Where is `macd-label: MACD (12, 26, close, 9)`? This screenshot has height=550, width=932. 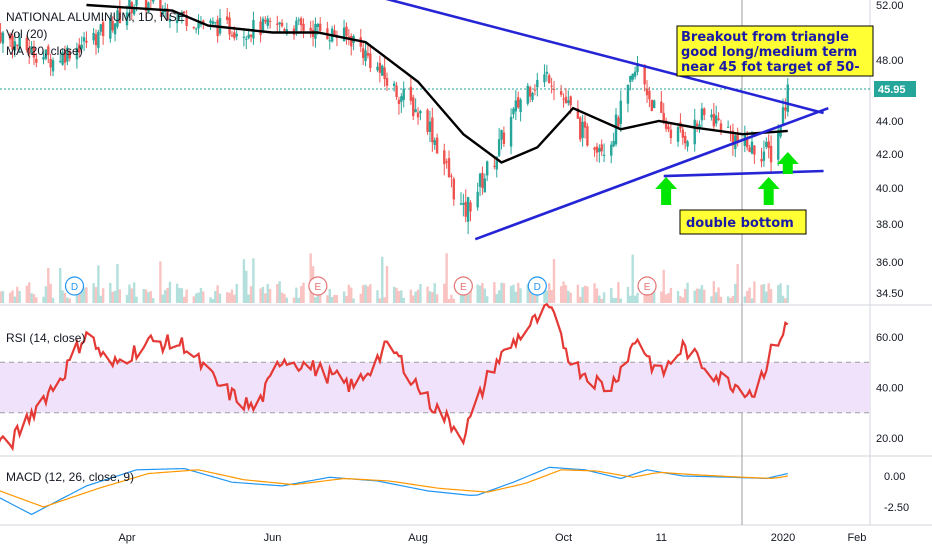
macd-label: MACD (12, 26, close, 9) is located at coordinates (70, 477).